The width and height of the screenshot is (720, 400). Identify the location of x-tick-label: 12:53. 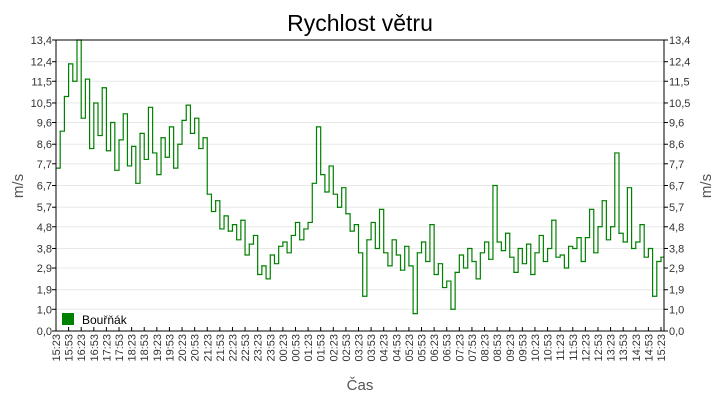
(599, 348).